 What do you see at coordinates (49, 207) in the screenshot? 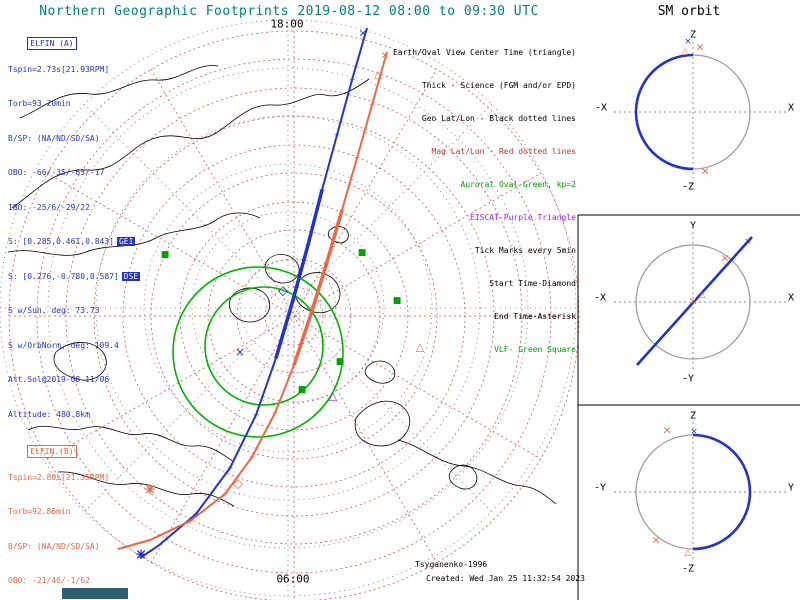
I see `info-line: IBO: -25/6/-29/22` at bounding box center [49, 207].